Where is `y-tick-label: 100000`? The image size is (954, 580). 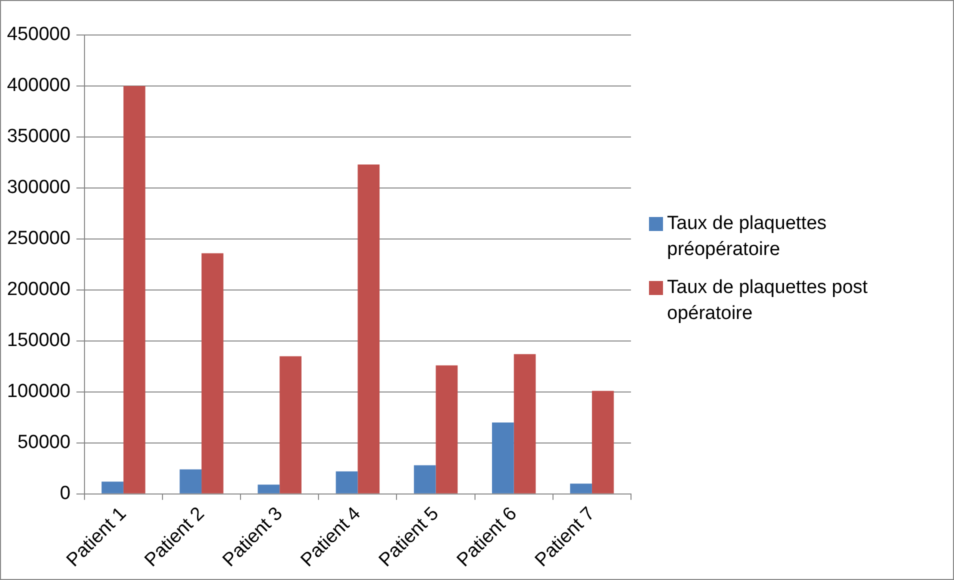
y-tick-label: 100000 is located at coordinates (38, 391).